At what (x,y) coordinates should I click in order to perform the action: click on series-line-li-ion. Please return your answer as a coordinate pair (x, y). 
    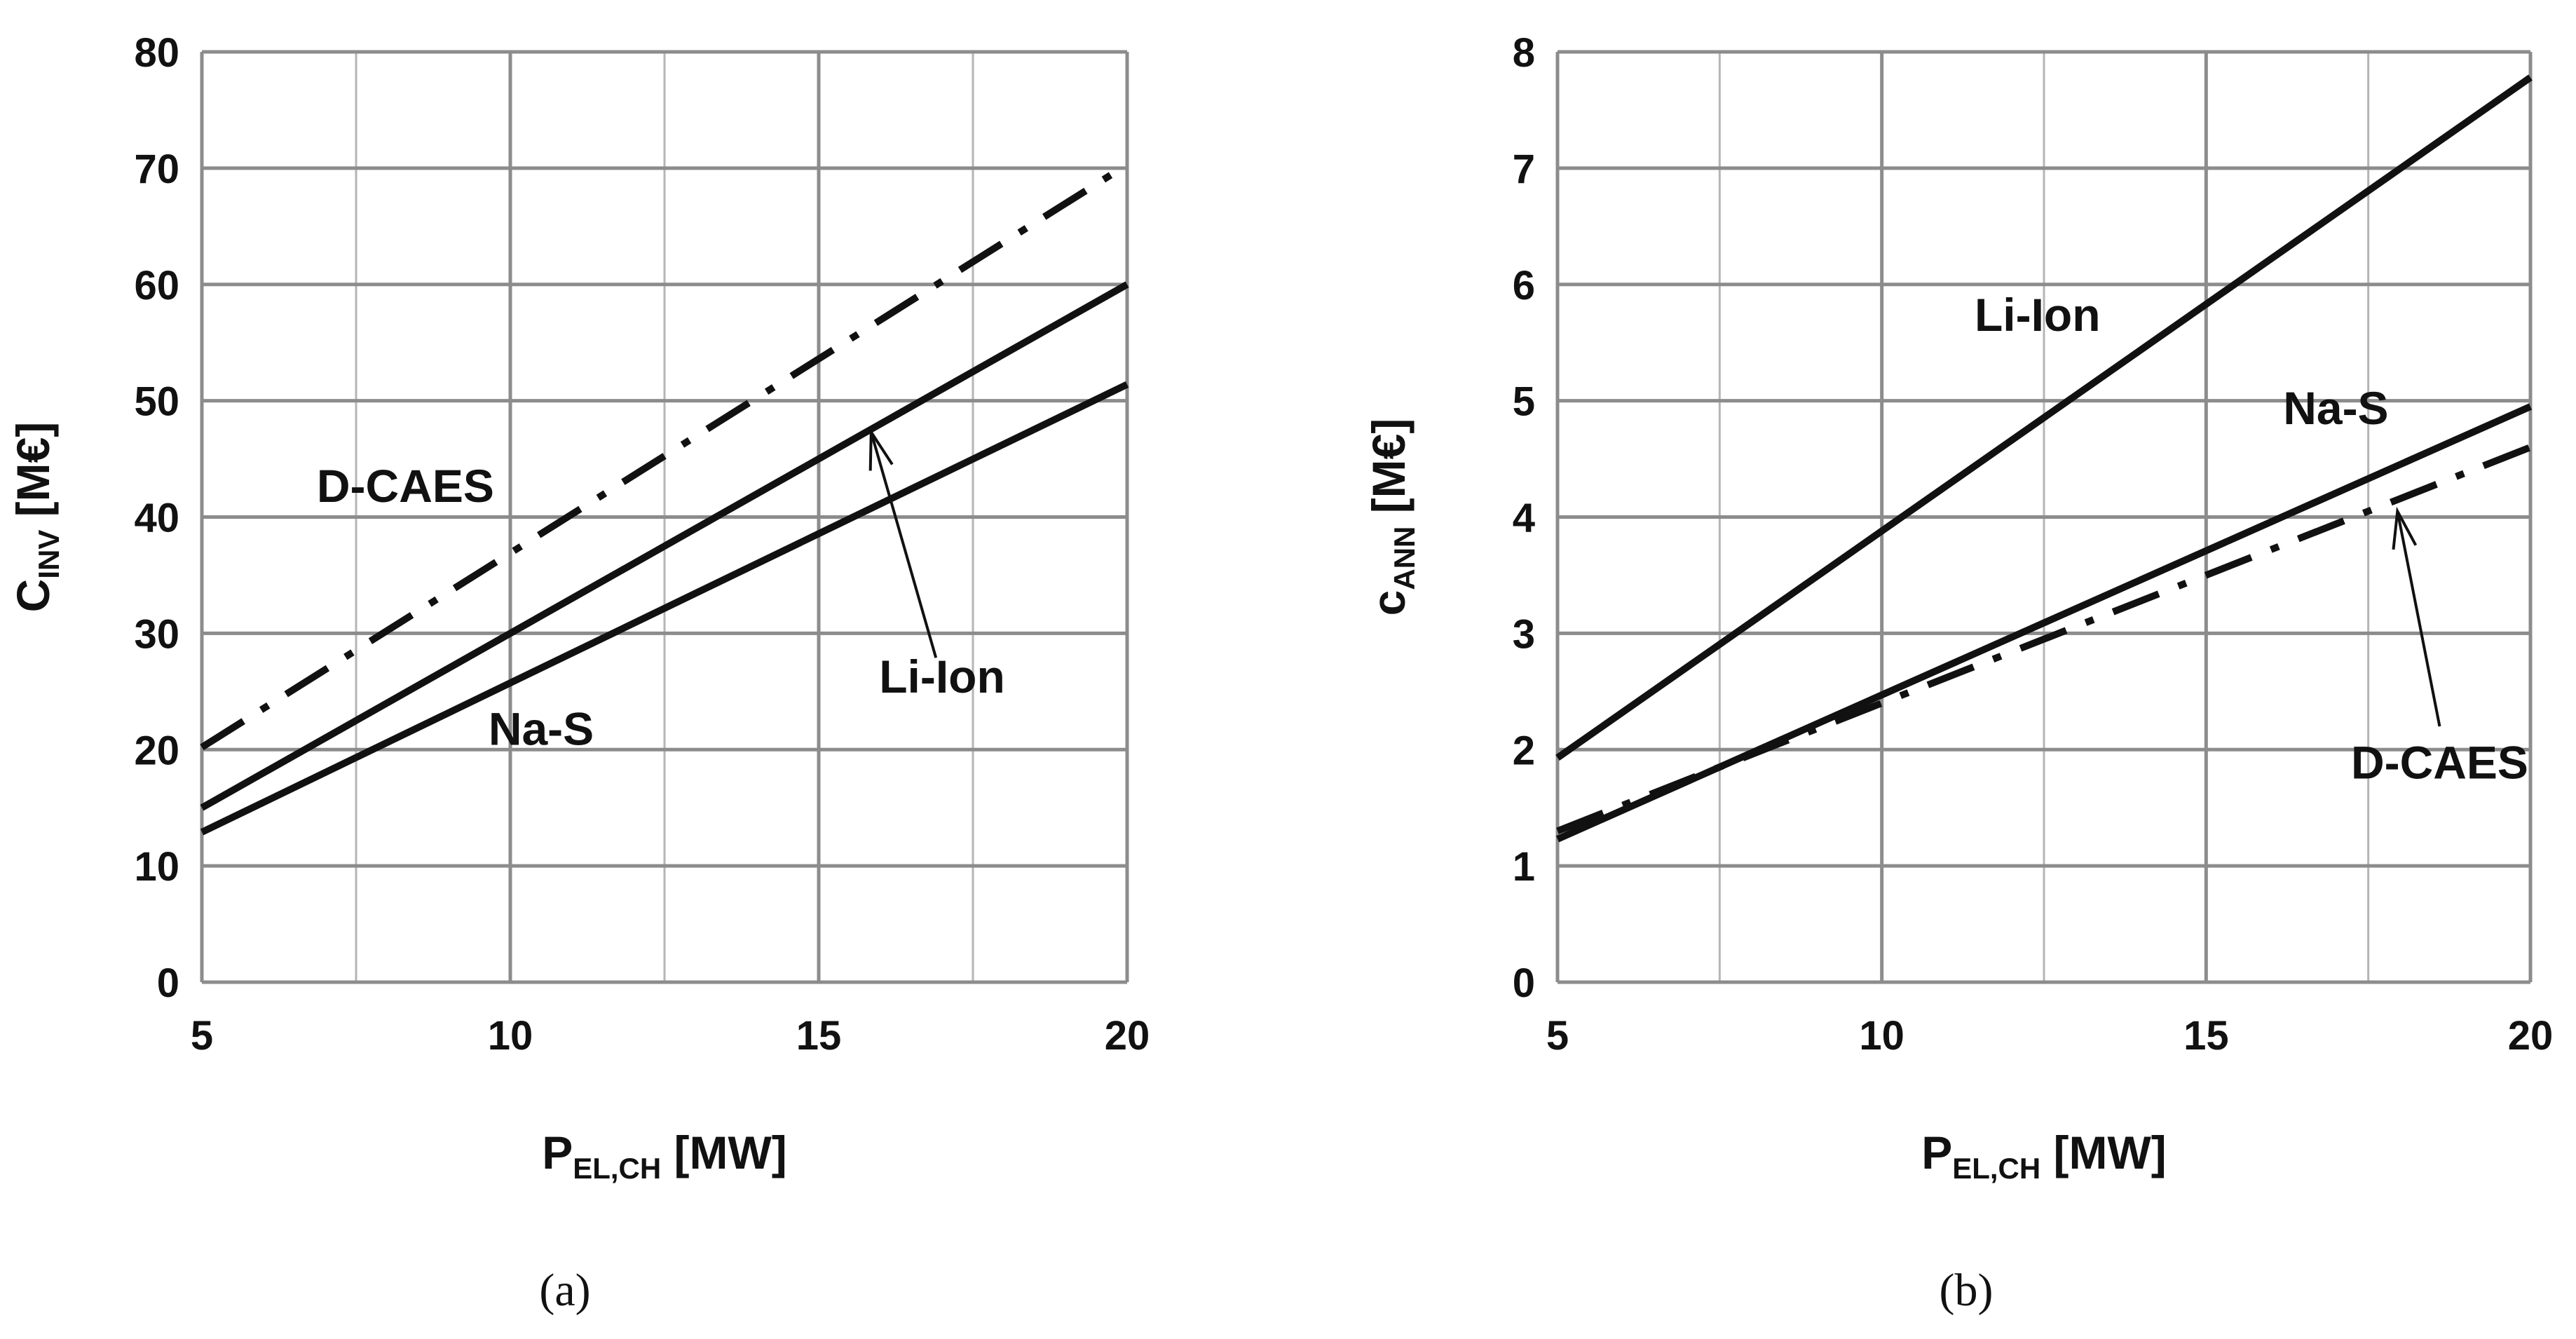
    Looking at the image, I should click on (664, 546).